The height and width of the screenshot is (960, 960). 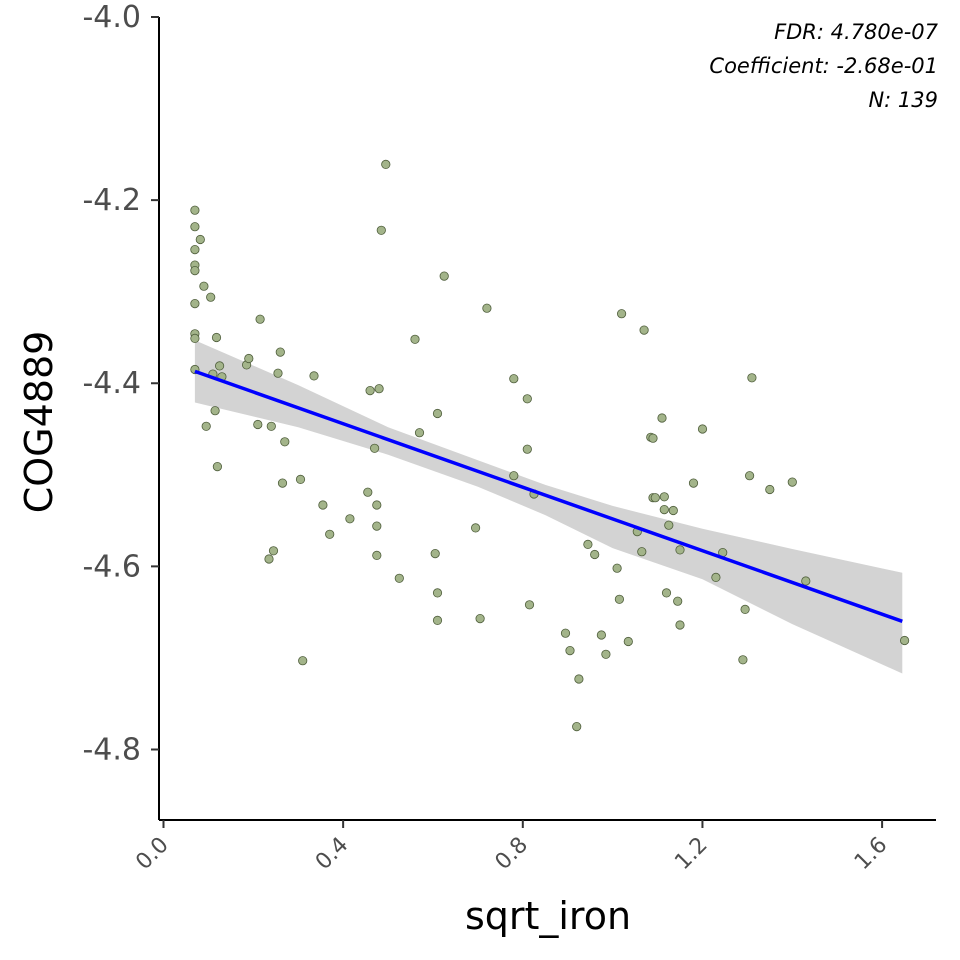 What do you see at coordinates (111, 17) in the screenshot?
I see `y-tick-label: -4.0` at bounding box center [111, 17].